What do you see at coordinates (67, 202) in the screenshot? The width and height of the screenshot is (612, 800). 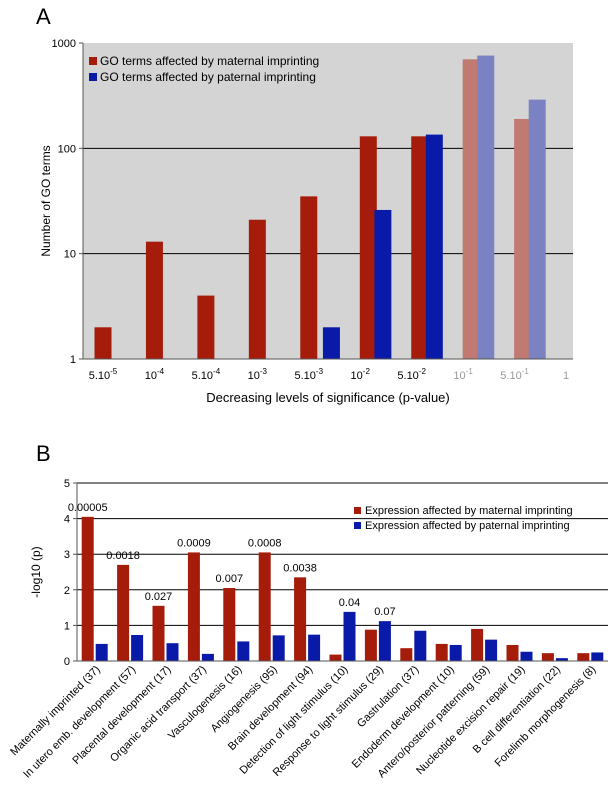 I see `panel-a-y-ticks: 1 10 100 1000` at bounding box center [67, 202].